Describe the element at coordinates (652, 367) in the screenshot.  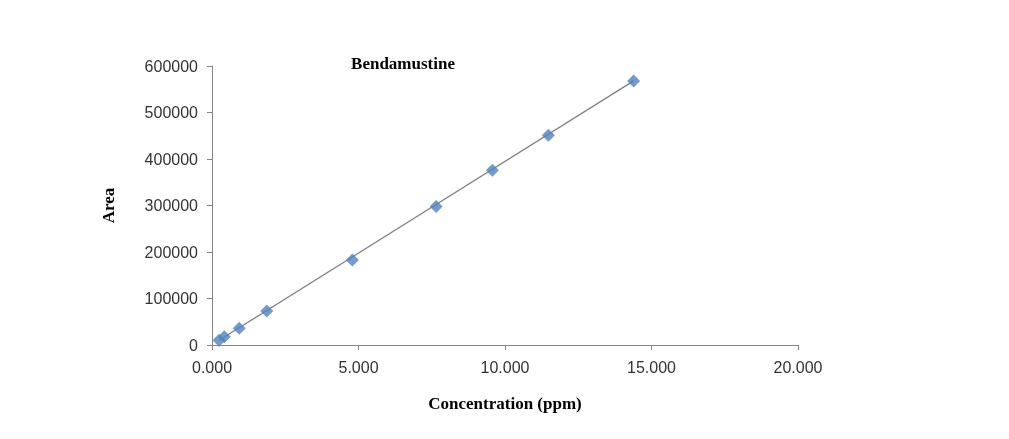
I see `x-tick-label: 15.000` at that location.